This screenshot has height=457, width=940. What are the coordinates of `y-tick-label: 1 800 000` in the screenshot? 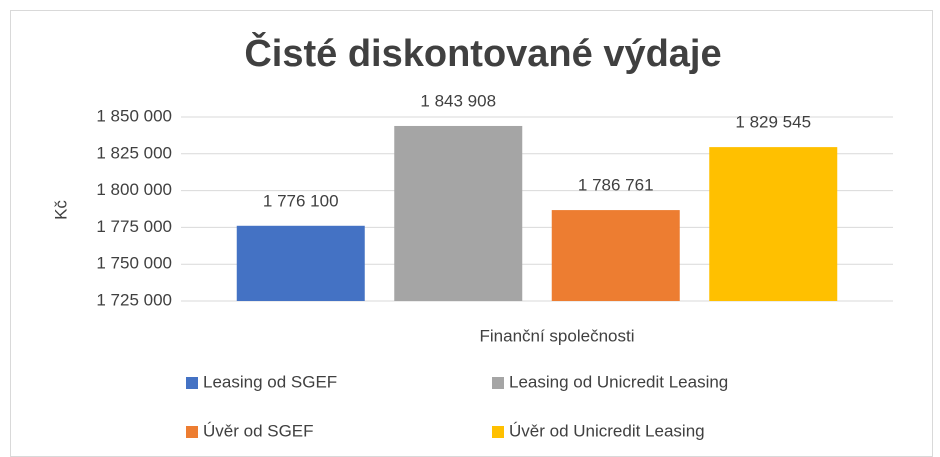 It's located at (134, 189).